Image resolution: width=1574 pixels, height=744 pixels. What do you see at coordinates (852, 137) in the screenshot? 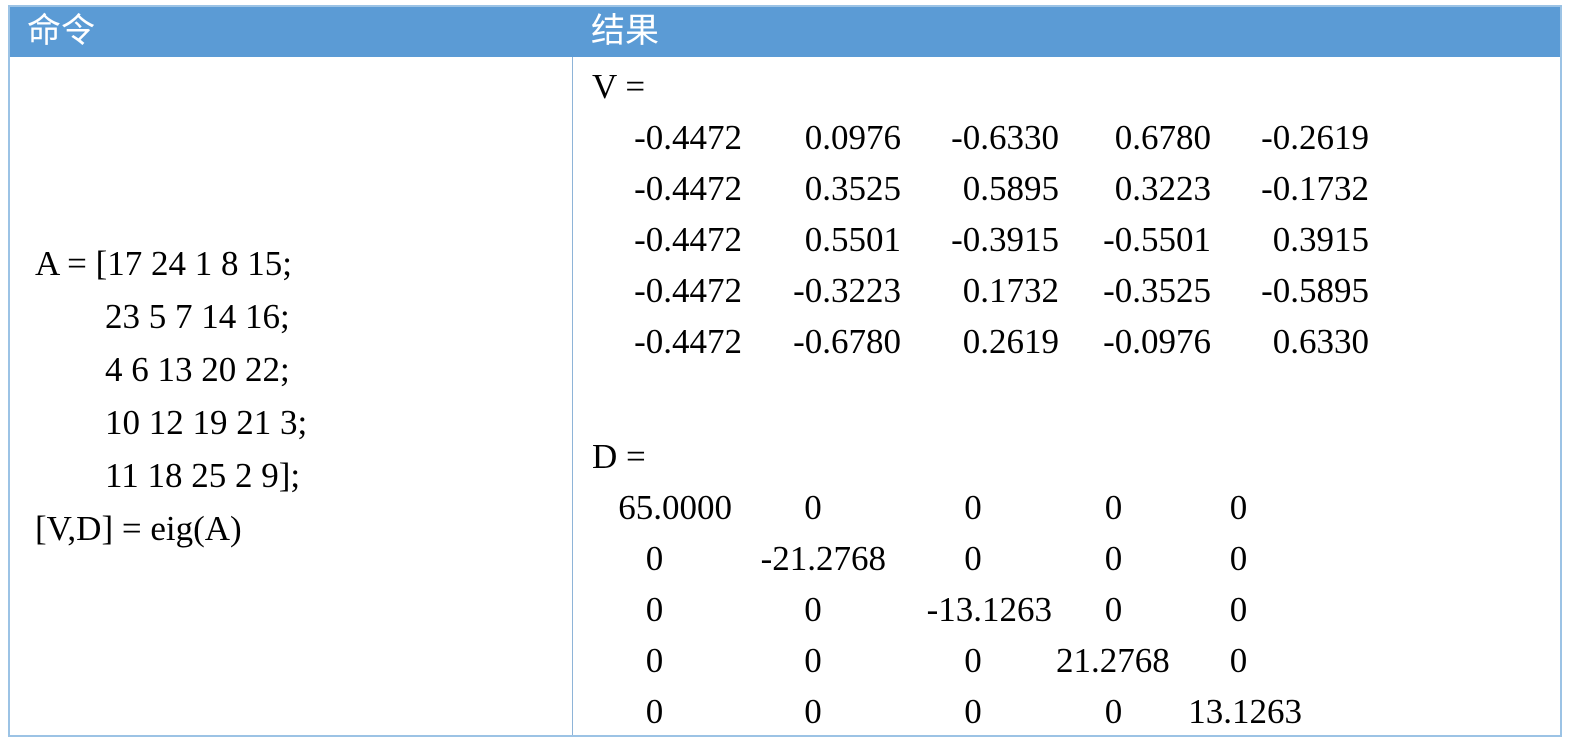
I see `matrix-cell: 0.0976` at bounding box center [852, 137].